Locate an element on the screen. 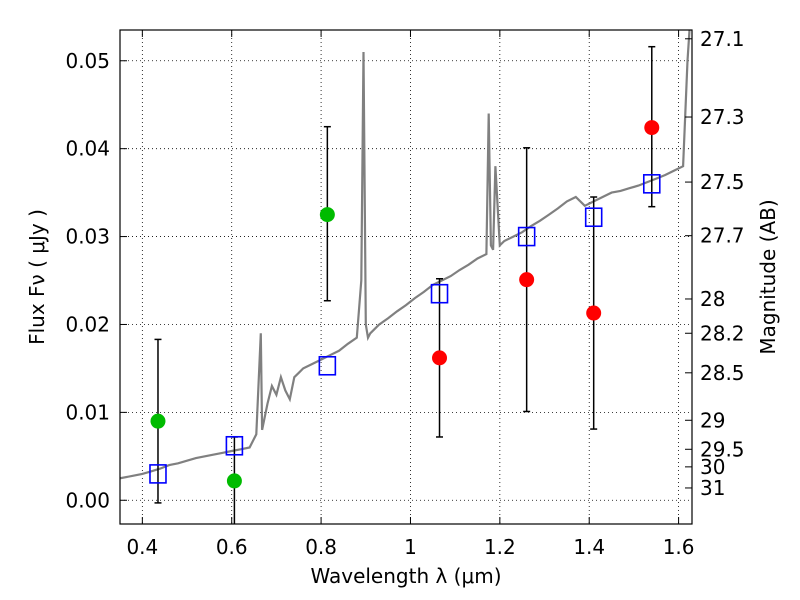 The height and width of the screenshot is (600, 800). x-axis-label: Wavelength λ (μm) is located at coordinates (405, 576).